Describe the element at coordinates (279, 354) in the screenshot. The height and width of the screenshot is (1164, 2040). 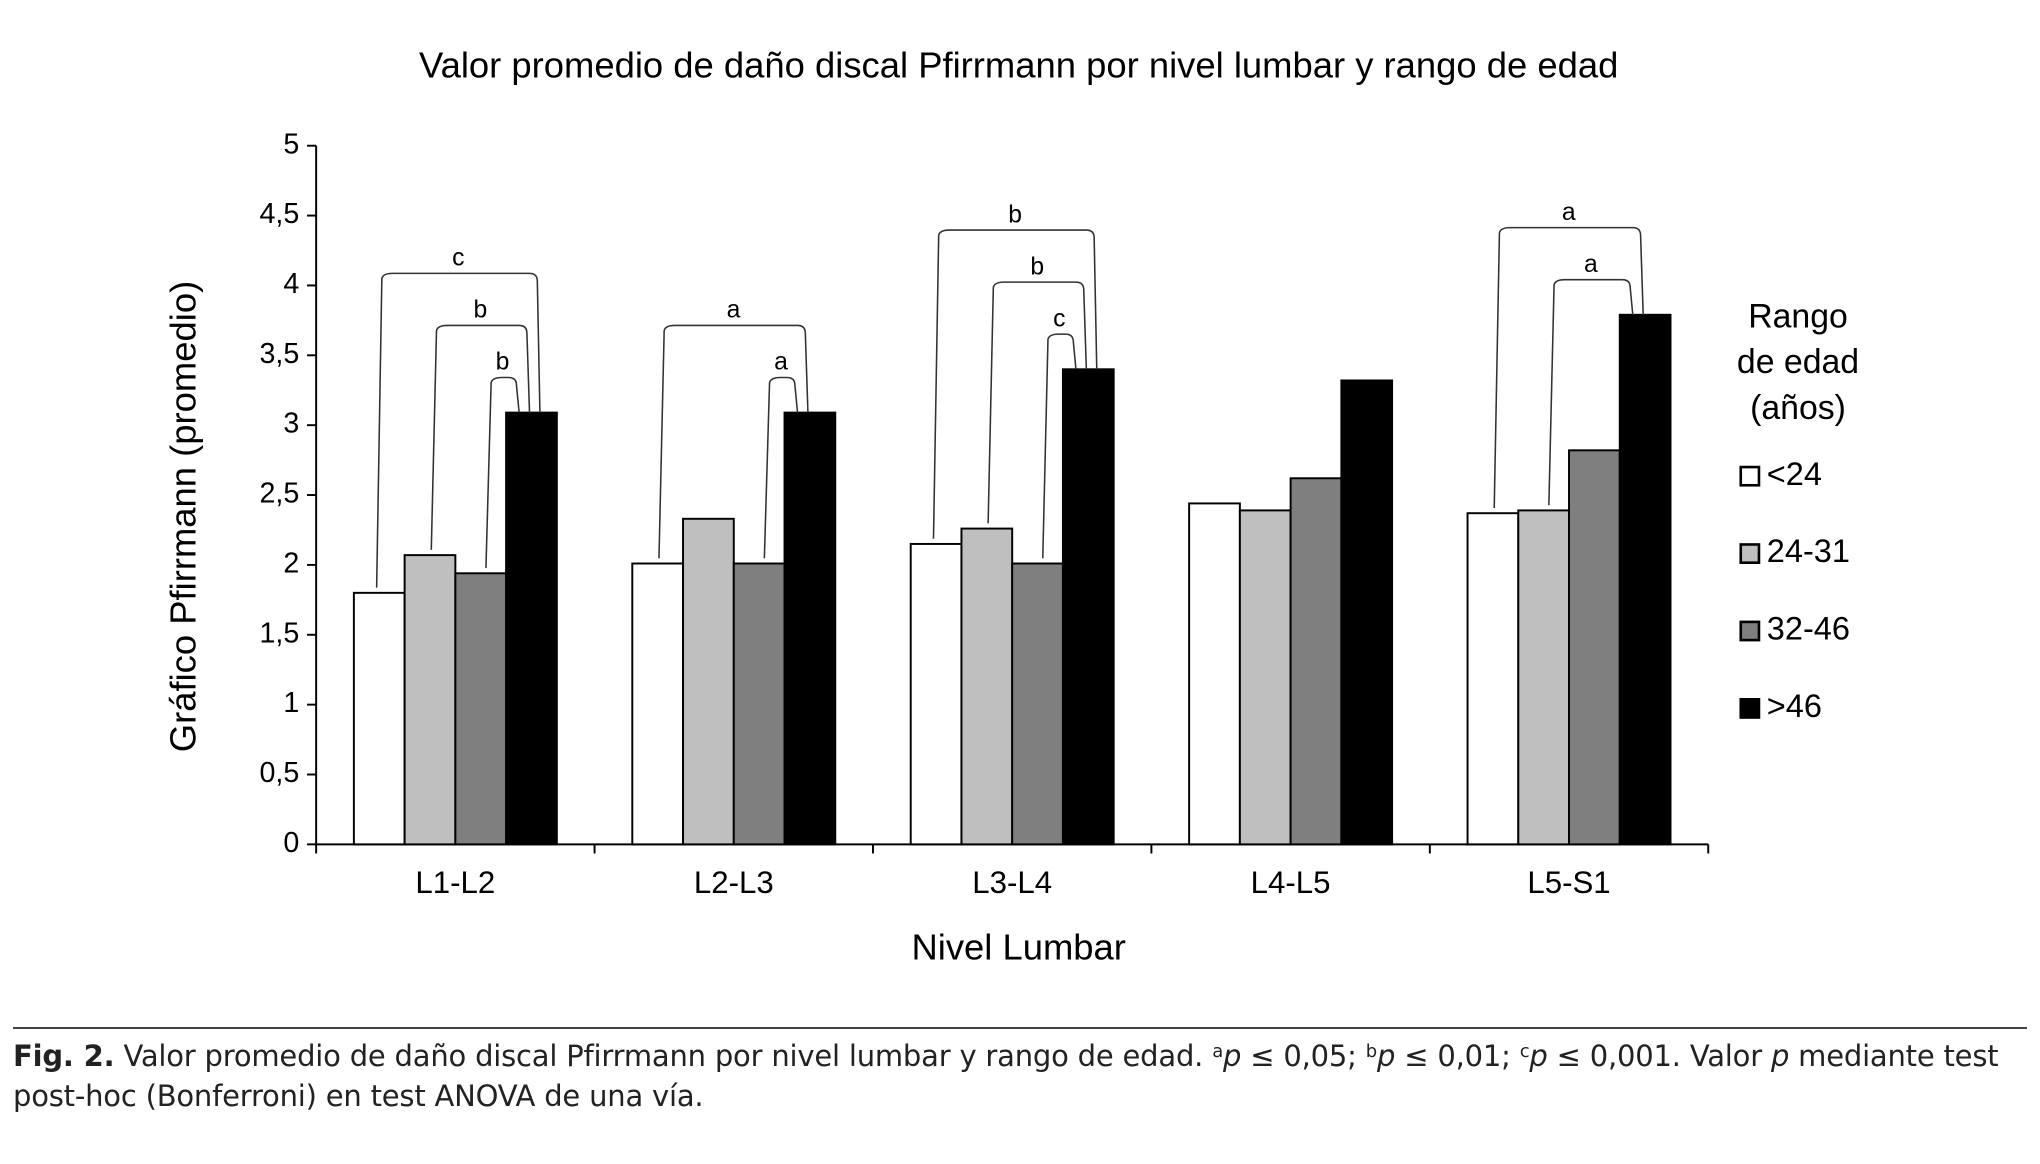
I see `y-tick-label: 3,5` at that location.